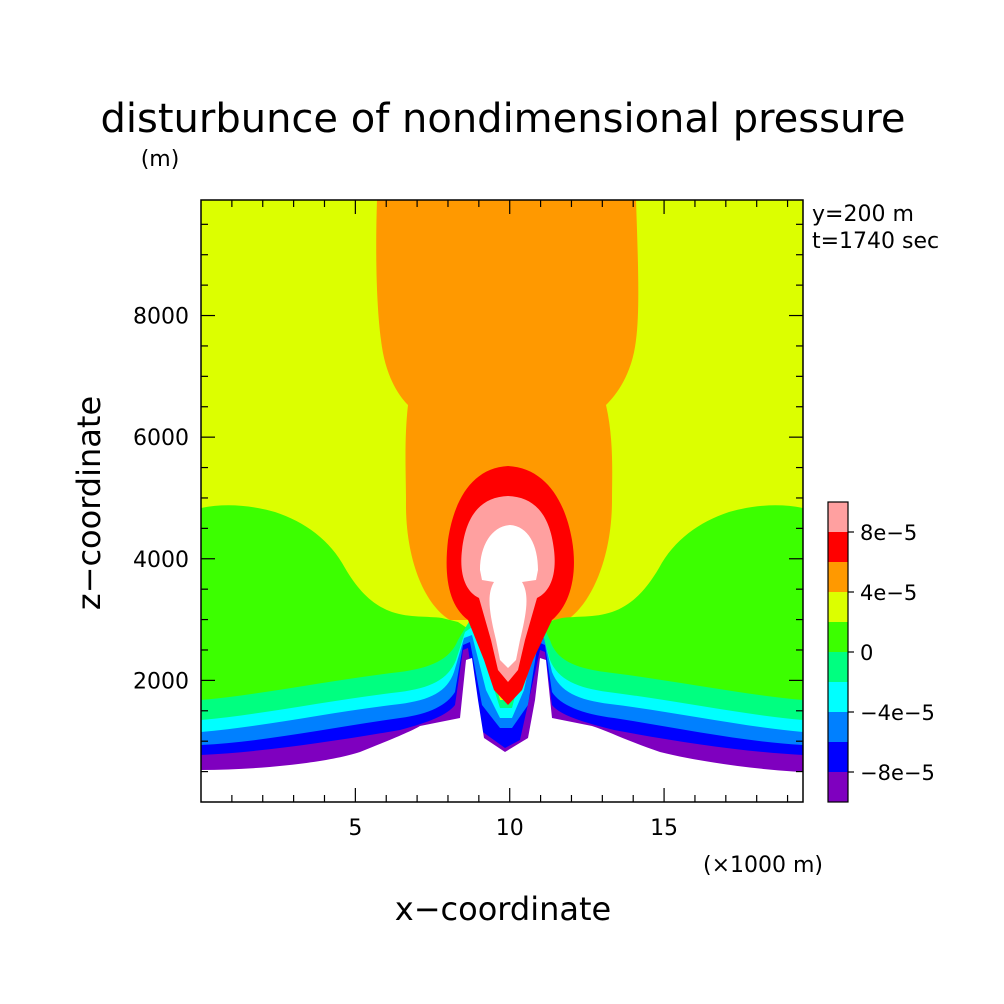 The width and height of the screenshot is (1004, 1004). Describe the element at coordinates (763, 865) in the screenshot. I see `x-axis-unit: (×1000 m)` at that location.